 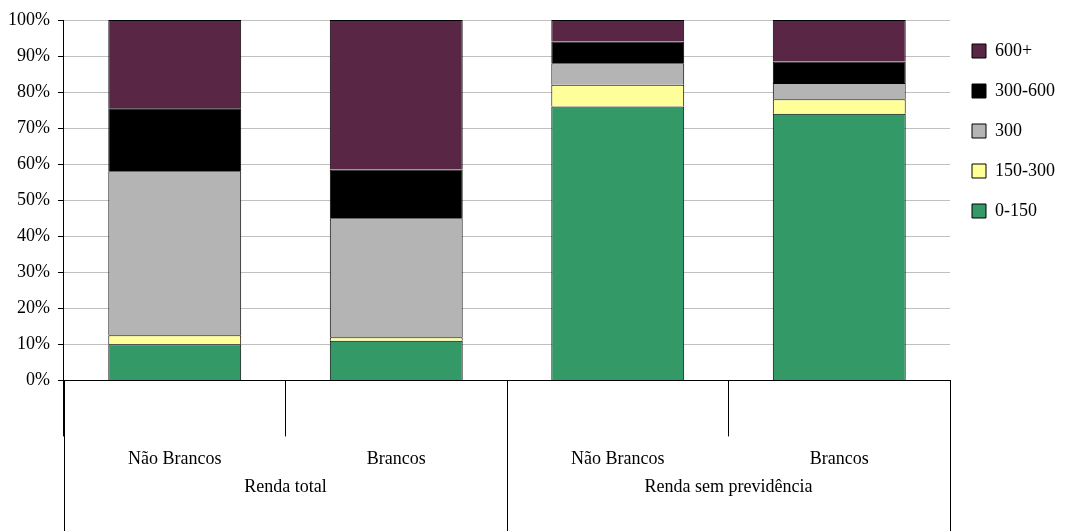 What do you see at coordinates (33, 198) in the screenshot?
I see `y-tick-label: 50%` at bounding box center [33, 198].